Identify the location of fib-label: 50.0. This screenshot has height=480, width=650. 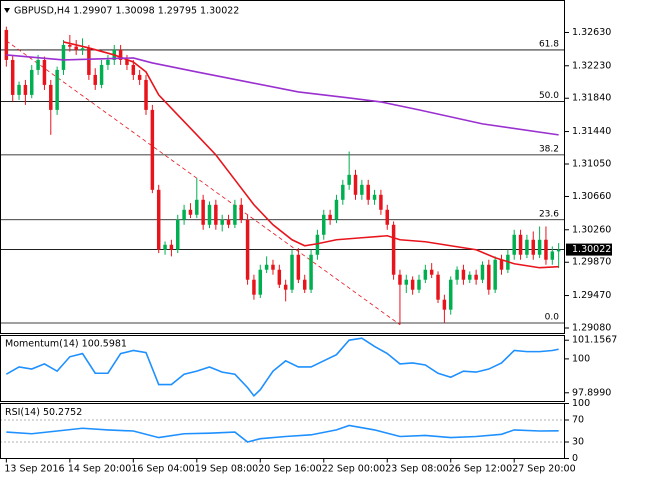
(549, 96).